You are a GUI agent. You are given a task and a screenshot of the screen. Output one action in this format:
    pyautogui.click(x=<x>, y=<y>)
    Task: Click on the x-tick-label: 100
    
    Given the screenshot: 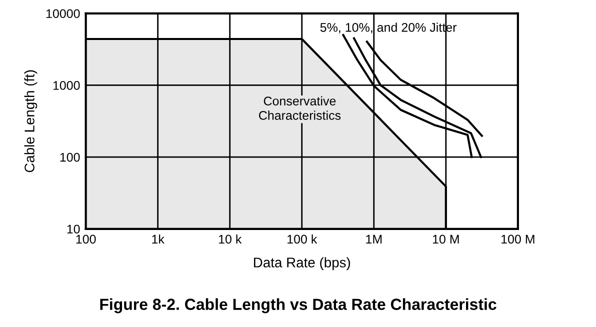 What is the action you would take?
    pyautogui.click(x=86, y=239)
    